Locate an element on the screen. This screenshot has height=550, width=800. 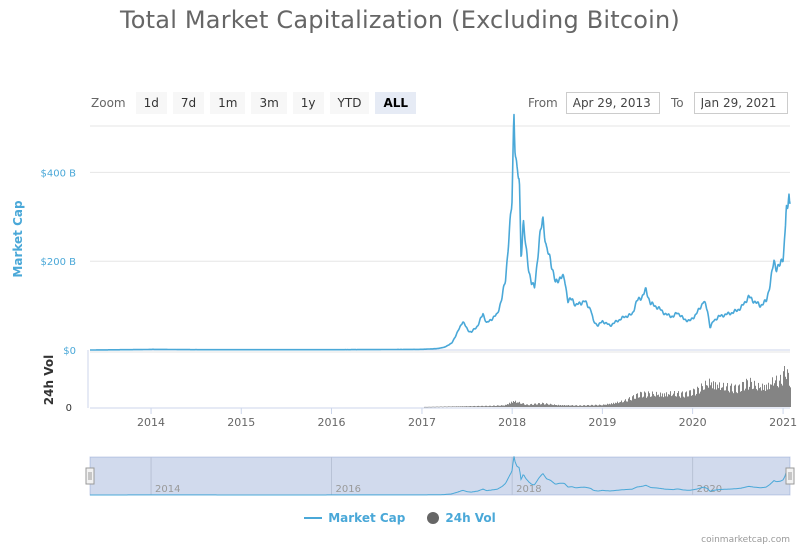
range-from-input is located at coordinates (612, 103).